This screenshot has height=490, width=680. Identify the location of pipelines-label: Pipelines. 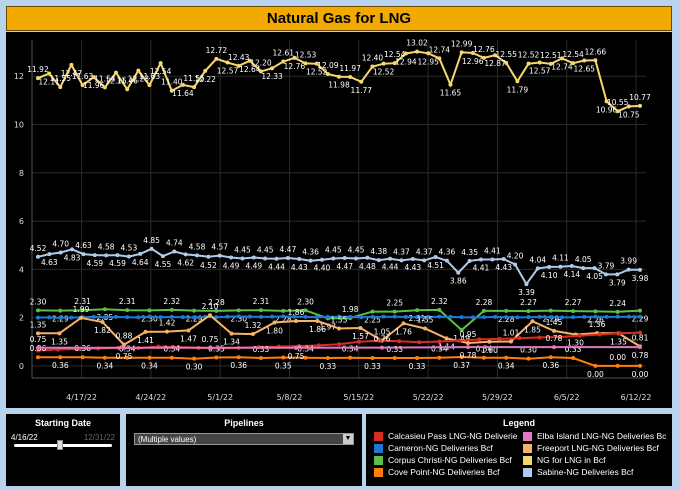
(244, 423).